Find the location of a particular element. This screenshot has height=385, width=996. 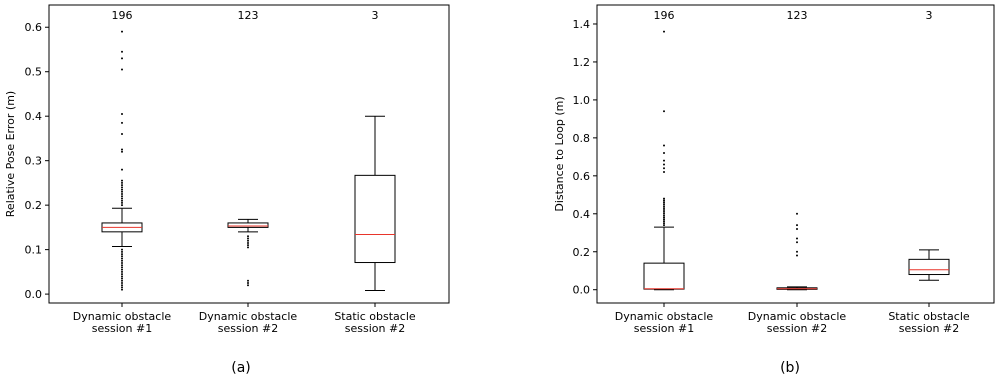

y-tick-label: 0.5 is located at coordinates (34, 72).